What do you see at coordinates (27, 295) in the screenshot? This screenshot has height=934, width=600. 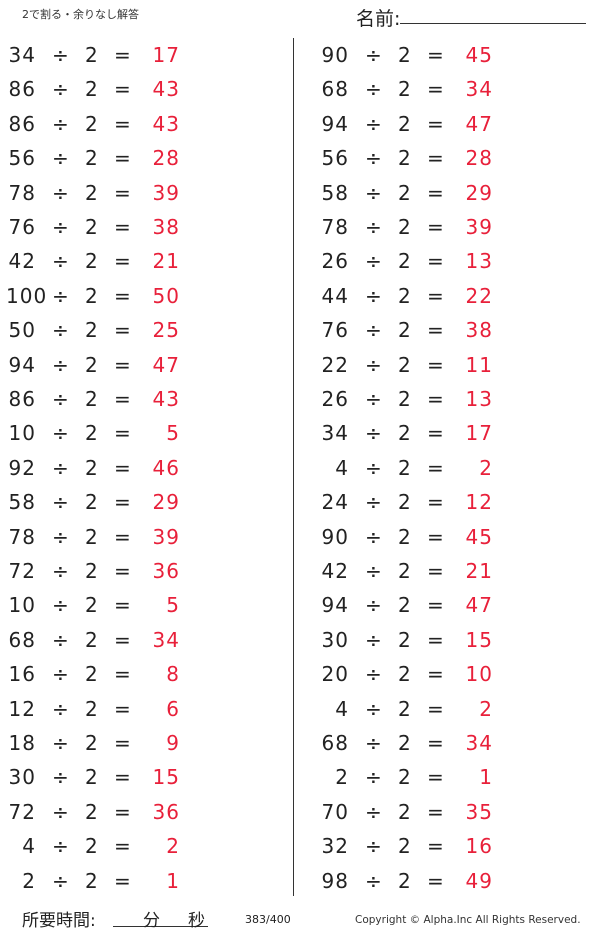 I see `dividend: 100` at bounding box center [27, 295].